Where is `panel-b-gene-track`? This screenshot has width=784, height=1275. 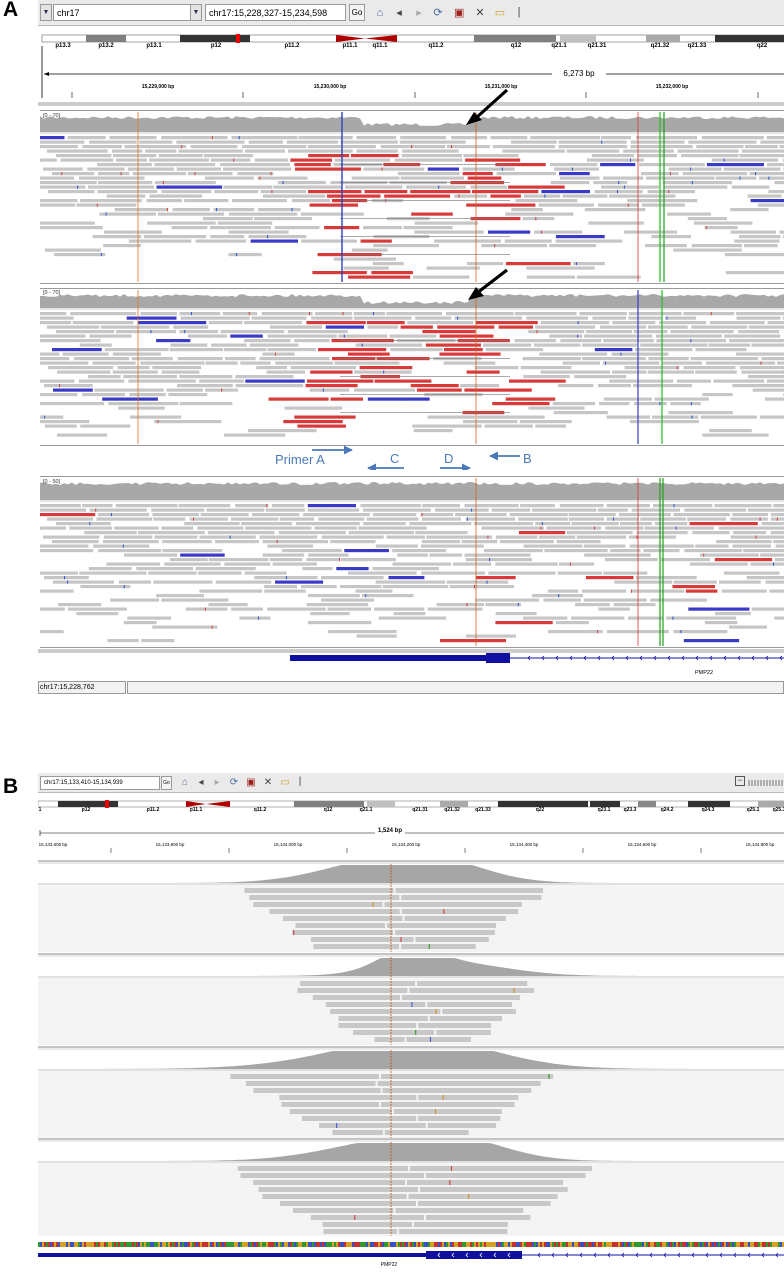 panel-b-gene-track is located at coordinates (411, 1256).